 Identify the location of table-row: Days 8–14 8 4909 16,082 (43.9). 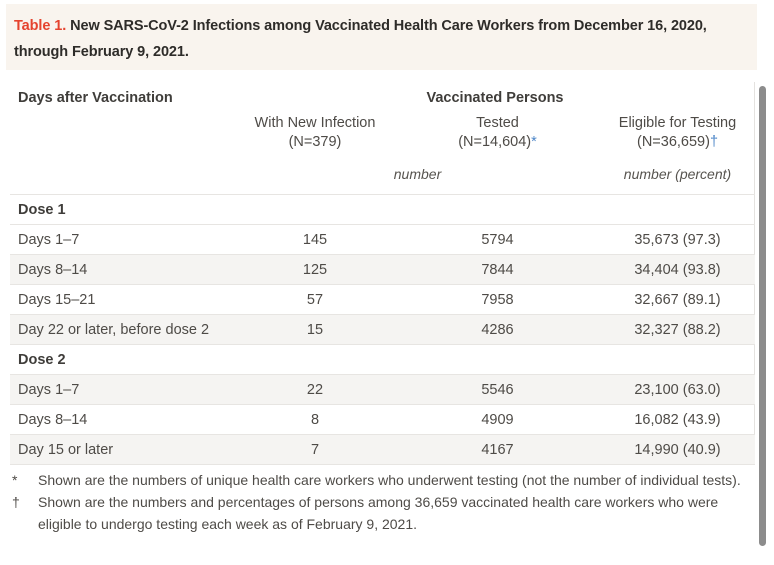
(382, 420).